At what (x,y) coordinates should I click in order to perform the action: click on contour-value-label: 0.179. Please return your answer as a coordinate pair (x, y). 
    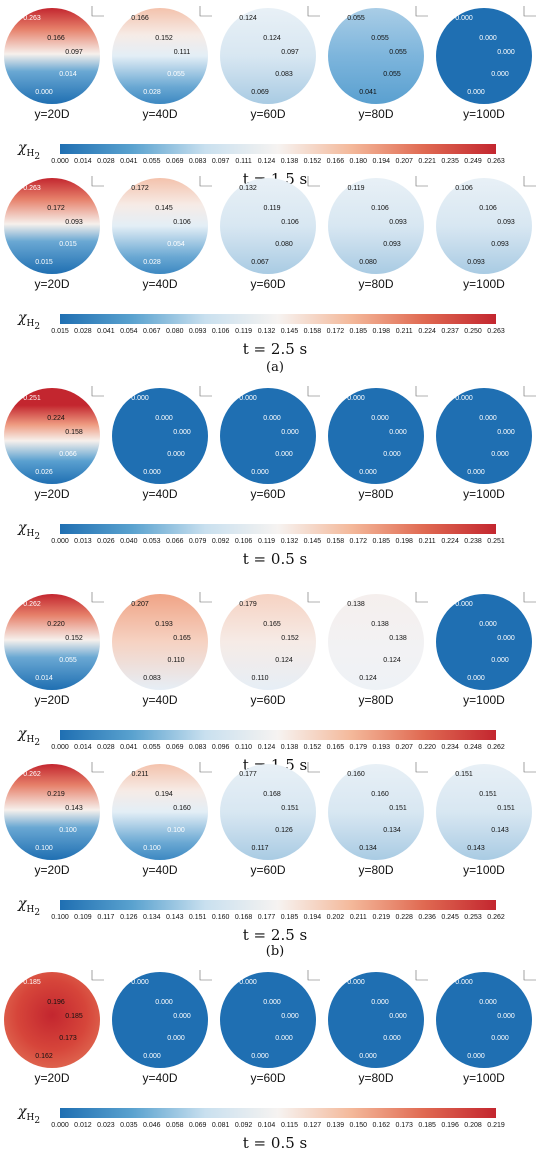
    Looking at the image, I should click on (248, 604).